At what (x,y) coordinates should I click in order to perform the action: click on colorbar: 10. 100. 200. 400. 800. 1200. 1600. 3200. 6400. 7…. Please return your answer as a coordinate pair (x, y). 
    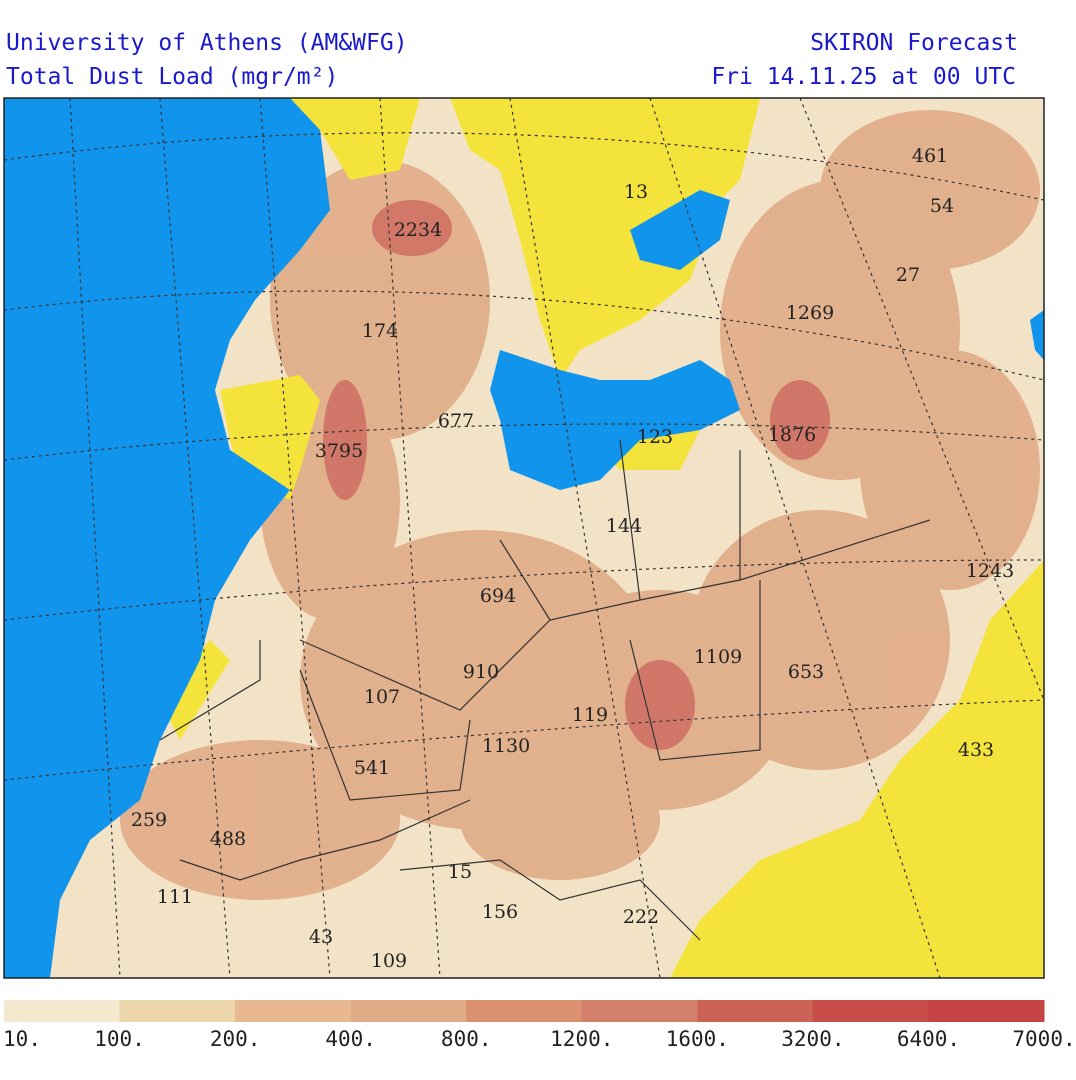
    Looking at the image, I should click on (539, 1025).